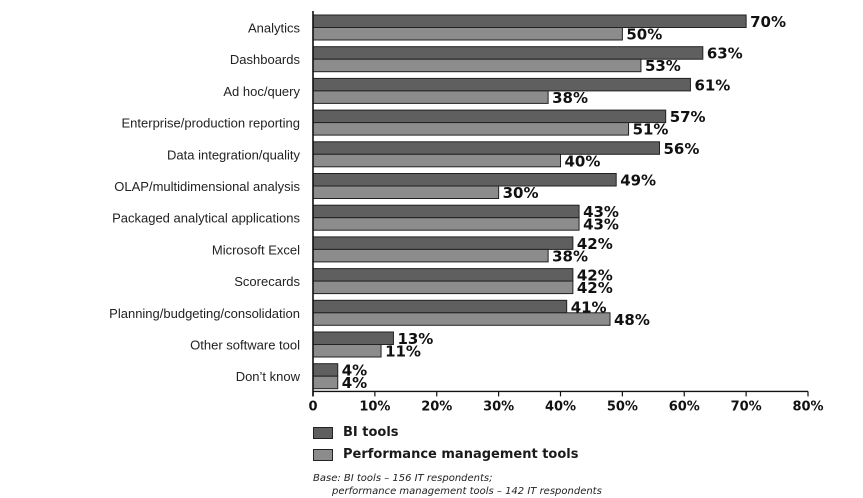  What do you see at coordinates (353, 338) in the screenshot?
I see `bar-other-software-tool-bi-tools` at bounding box center [353, 338].